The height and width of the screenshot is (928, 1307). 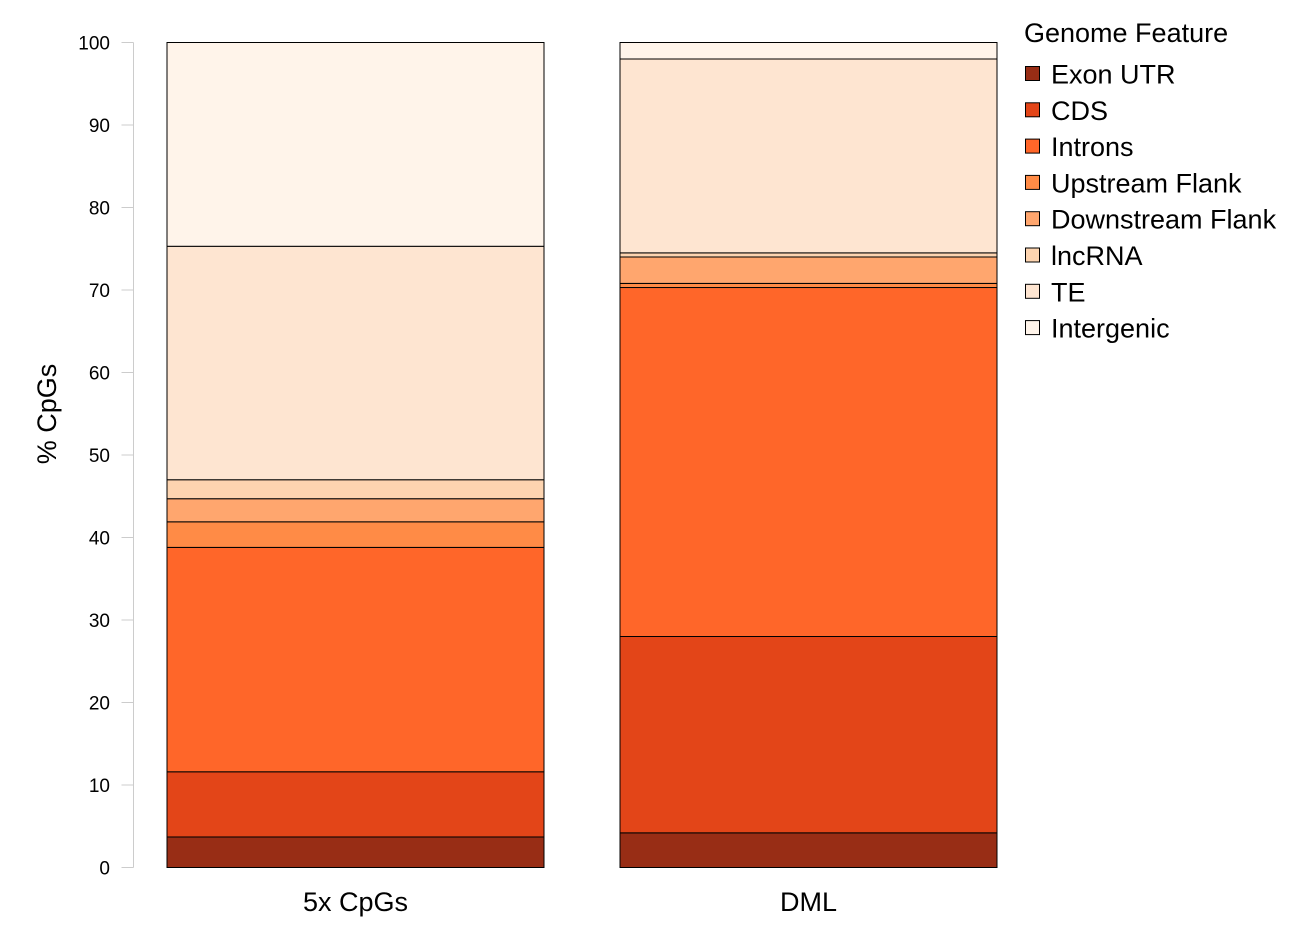 I want to click on y-axis: 0 10 20 30 40 50 60 70 80 90 100, so click(x=106, y=457).